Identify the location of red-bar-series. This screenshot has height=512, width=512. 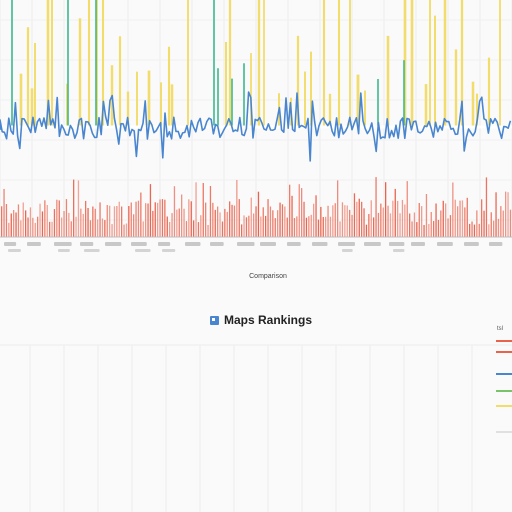
(256, 207).